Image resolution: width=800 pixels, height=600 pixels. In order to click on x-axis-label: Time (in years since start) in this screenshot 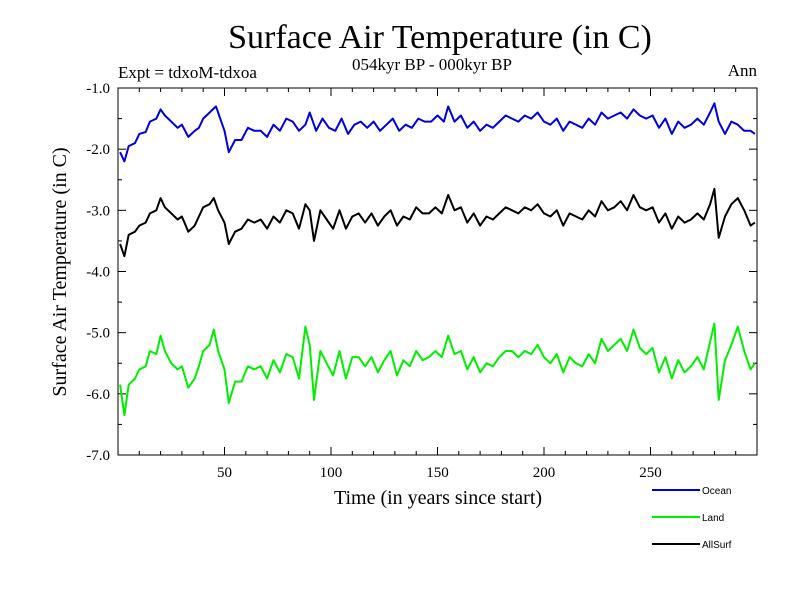, I will do `click(438, 498)`.